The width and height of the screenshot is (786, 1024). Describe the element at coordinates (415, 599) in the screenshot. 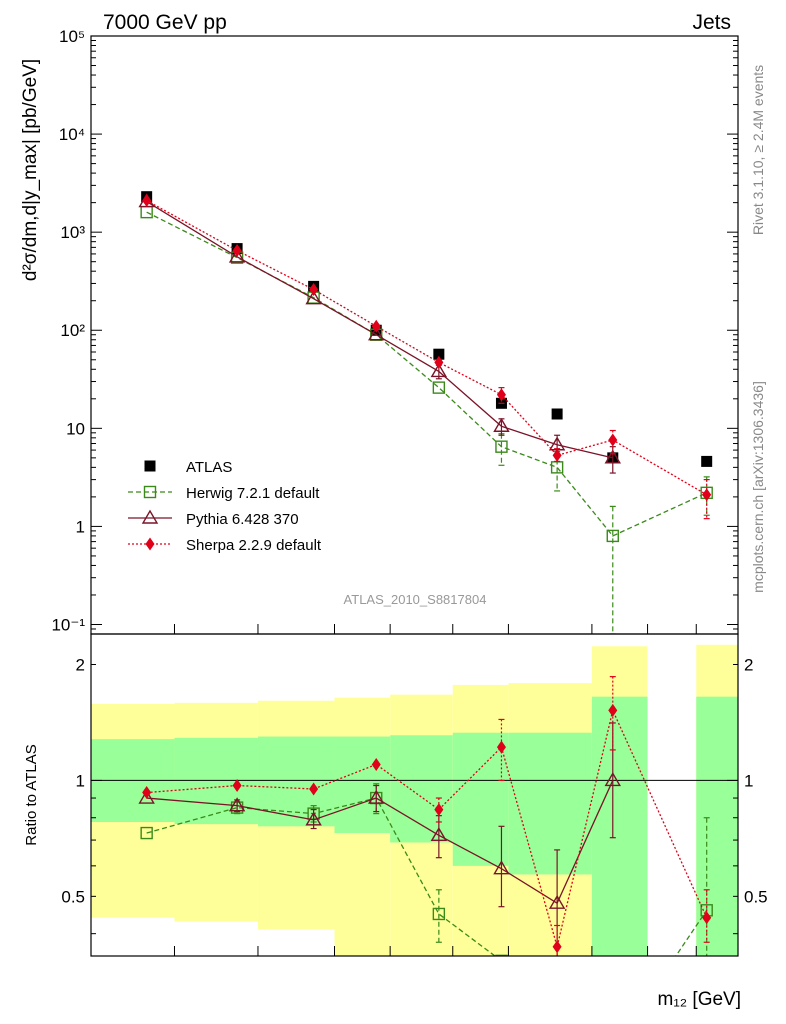

I see `analysis-id: ATLAS_2010_S8817804` at that location.